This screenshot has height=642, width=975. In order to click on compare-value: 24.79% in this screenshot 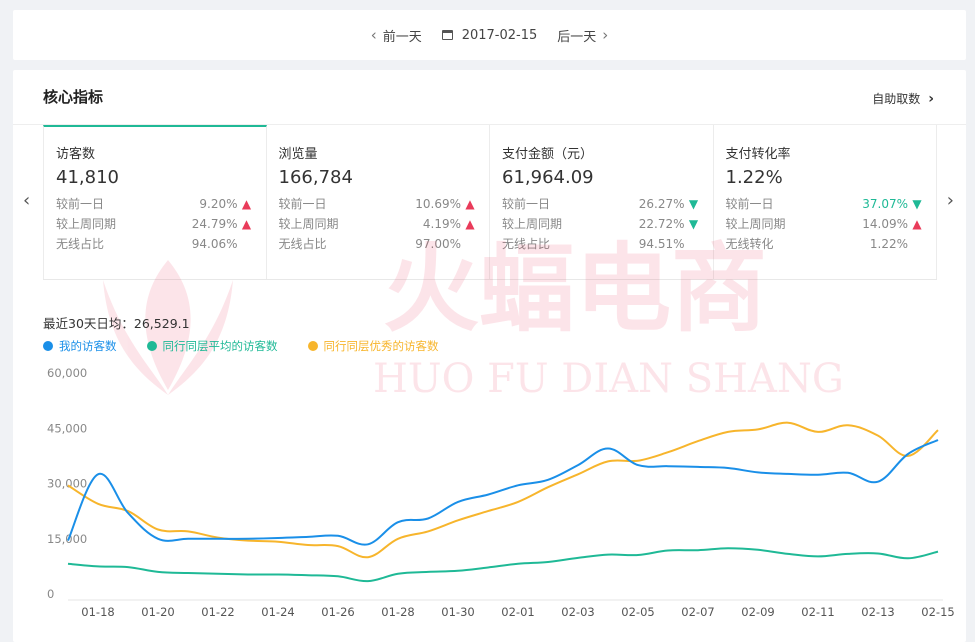, I will do `click(214, 224)`.